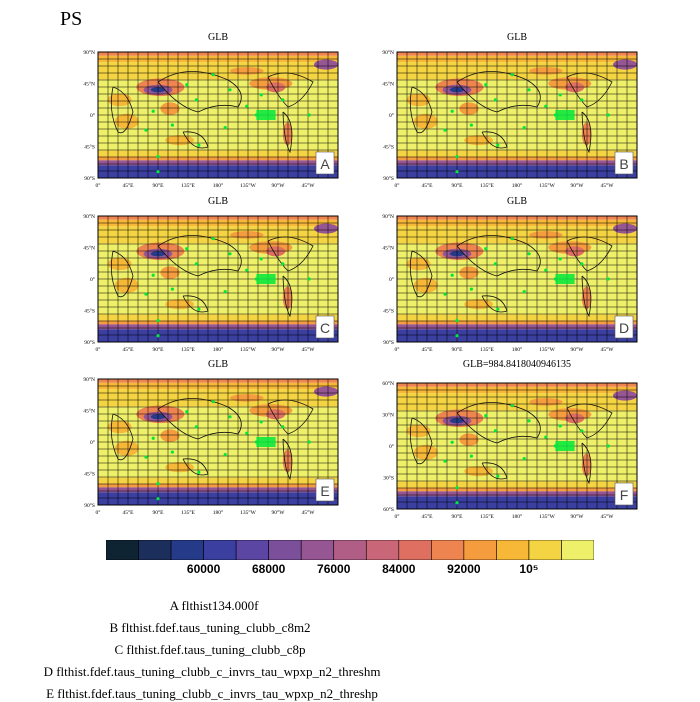 The height and width of the screenshot is (702, 700). I want to click on panel-label: F, so click(624, 495).